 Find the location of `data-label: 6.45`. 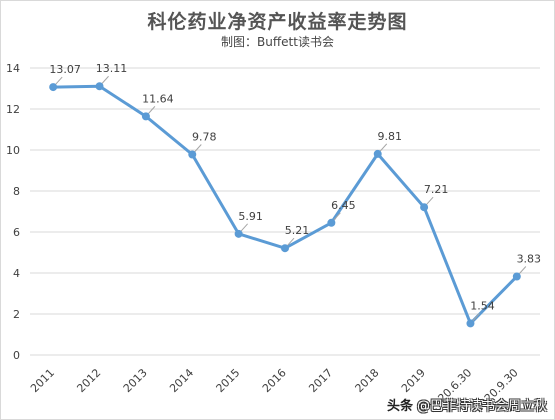

data-label: 6.45 is located at coordinates (343, 205).